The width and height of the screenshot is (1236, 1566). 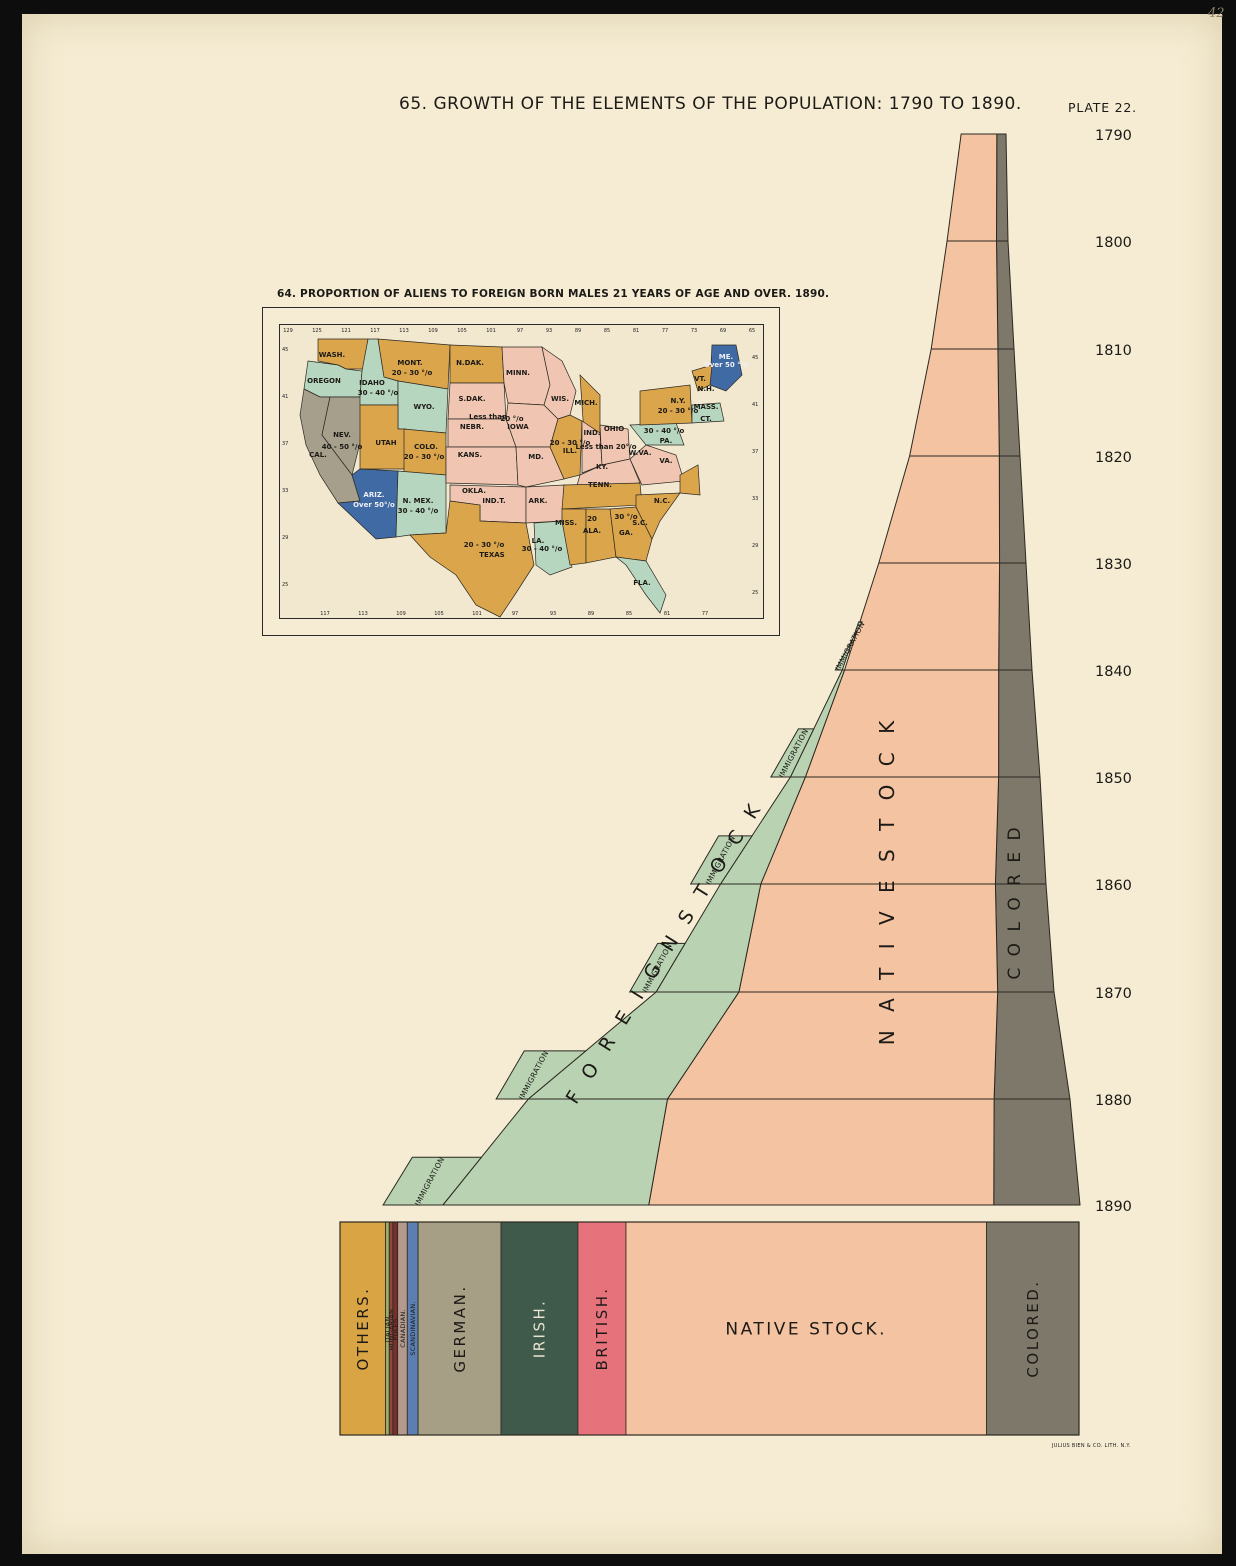 What do you see at coordinates (520, 331) in the screenshot?
I see `map-top-tick: 97` at bounding box center [520, 331].